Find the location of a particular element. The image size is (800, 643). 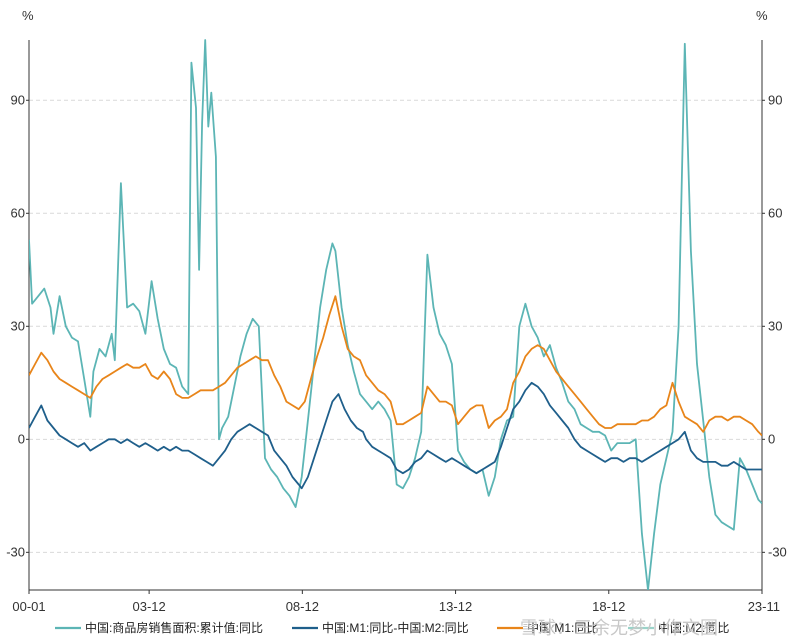

y-tick-label-left: -30 is located at coordinates (15, 551).